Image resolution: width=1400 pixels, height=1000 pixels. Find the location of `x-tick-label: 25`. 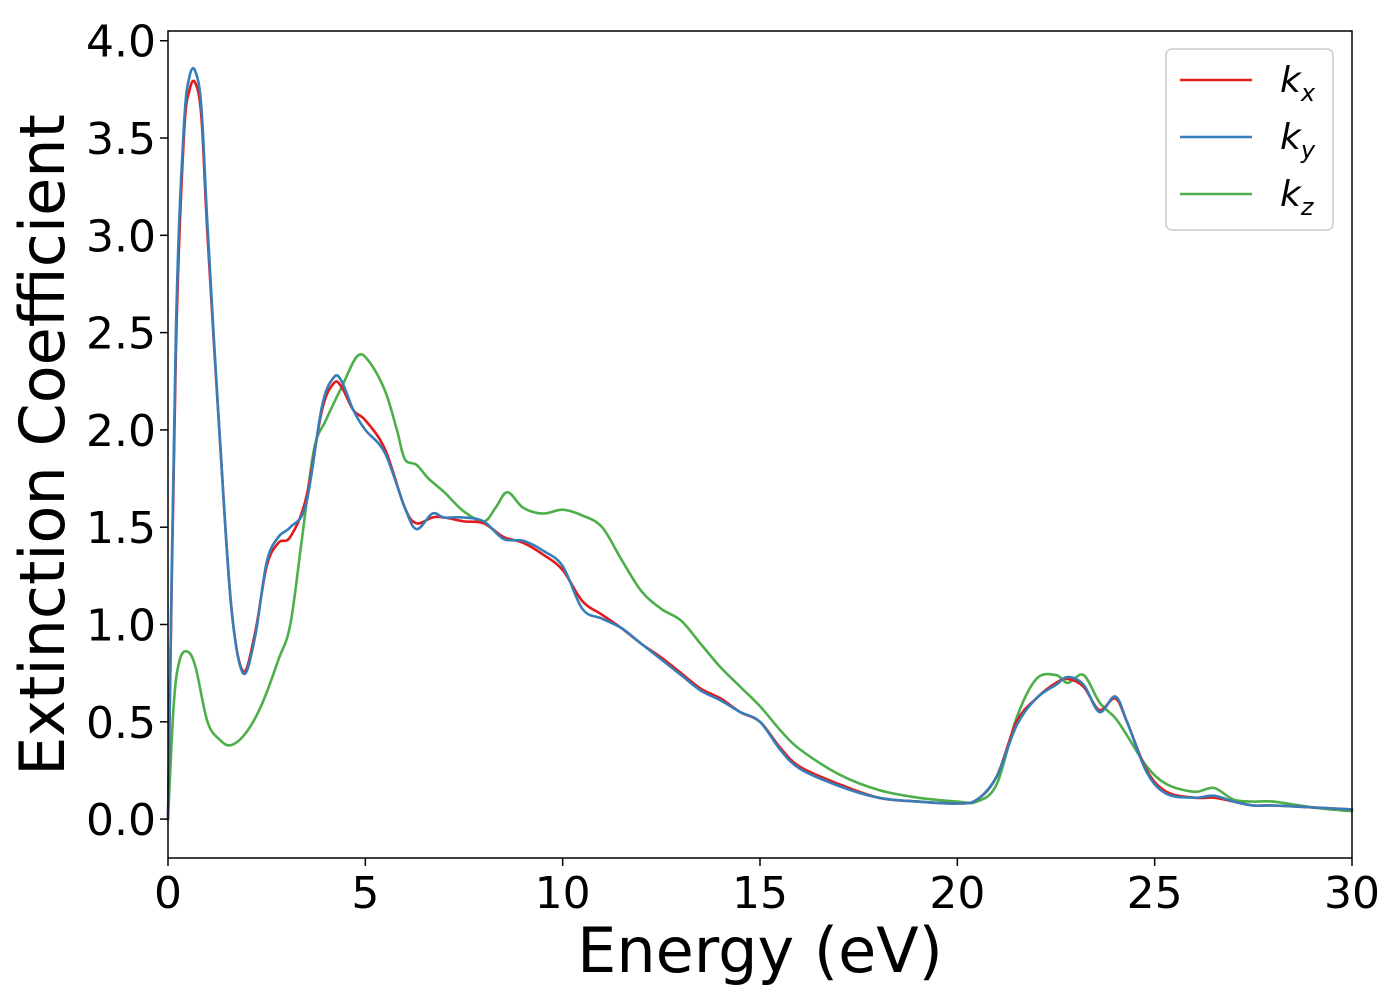

x-tick-label: 25 is located at coordinates (1155, 893).